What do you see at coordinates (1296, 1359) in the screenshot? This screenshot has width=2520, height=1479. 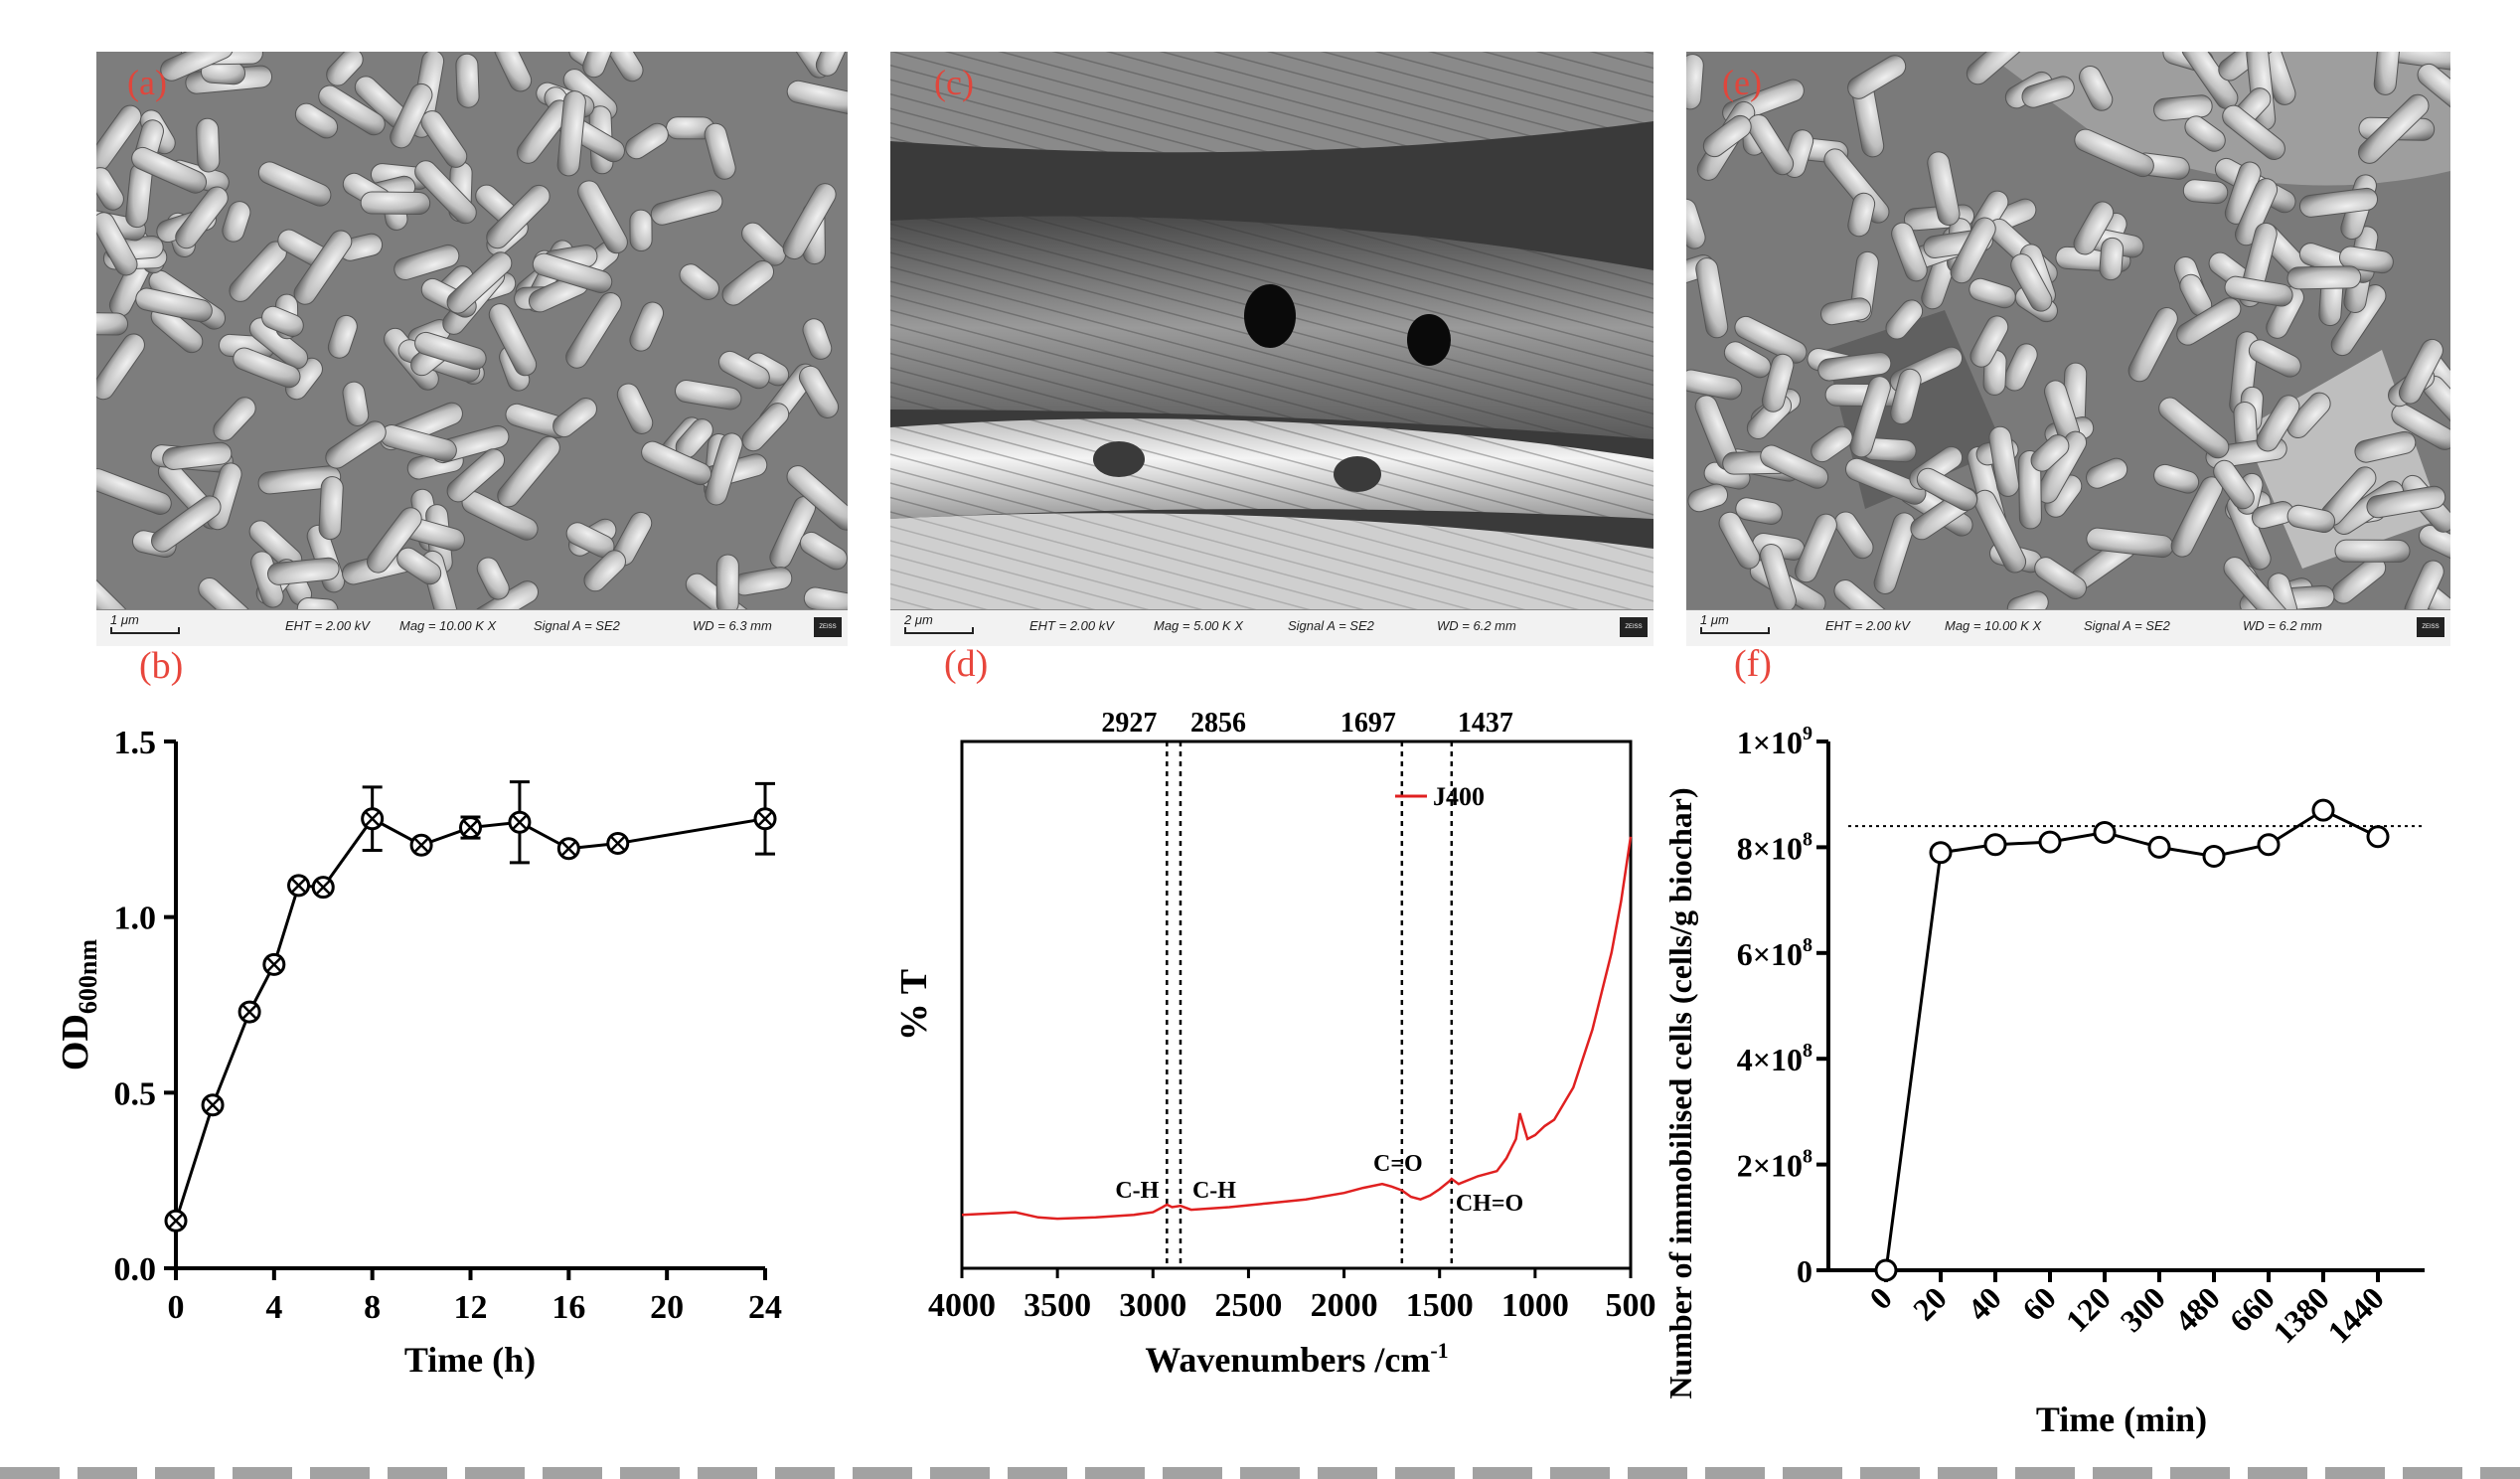 I see `chart-d-xlabel: Wavenumbers /cm-1` at bounding box center [1296, 1359].